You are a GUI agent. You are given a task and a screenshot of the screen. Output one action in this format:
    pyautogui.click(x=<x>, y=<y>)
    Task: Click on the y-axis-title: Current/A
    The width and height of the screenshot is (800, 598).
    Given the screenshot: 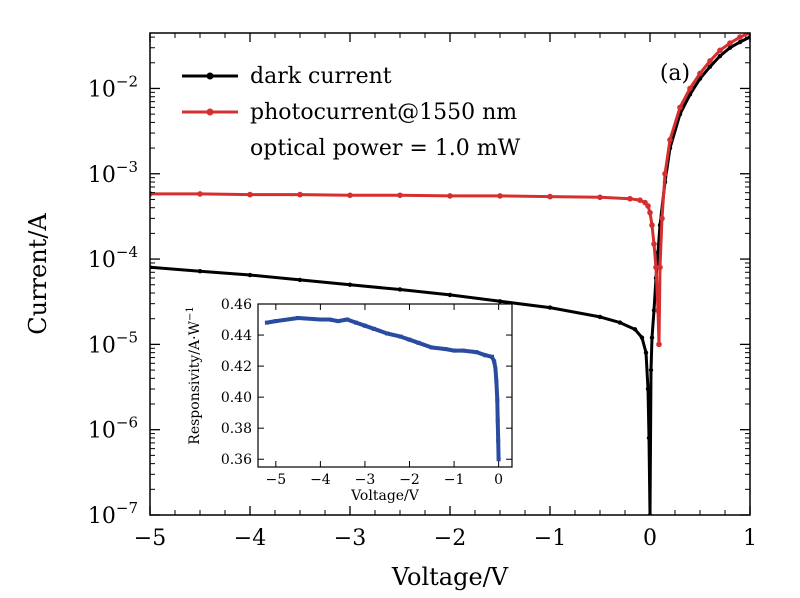 What is the action you would take?
    pyautogui.click(x=38, y=274)
    